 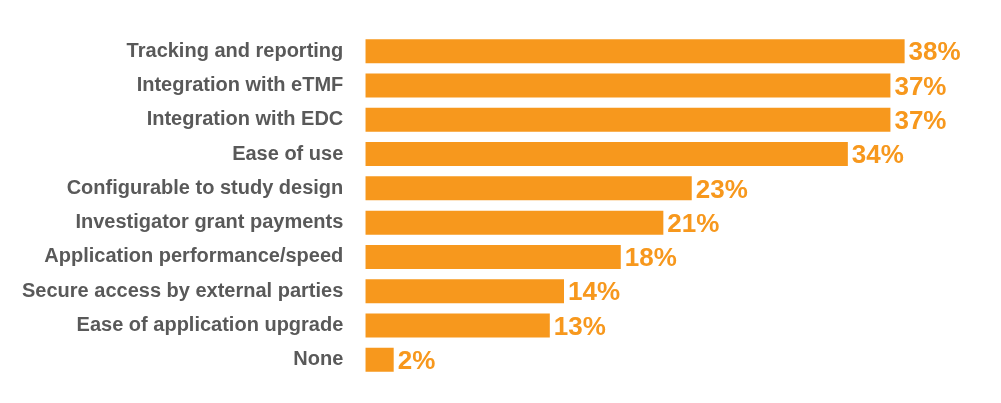 What do you see at coordinates (210, 324) in the screenshot?
I see `y-tick-label: Ease of application upgrade` at bounding box center [210, 324].